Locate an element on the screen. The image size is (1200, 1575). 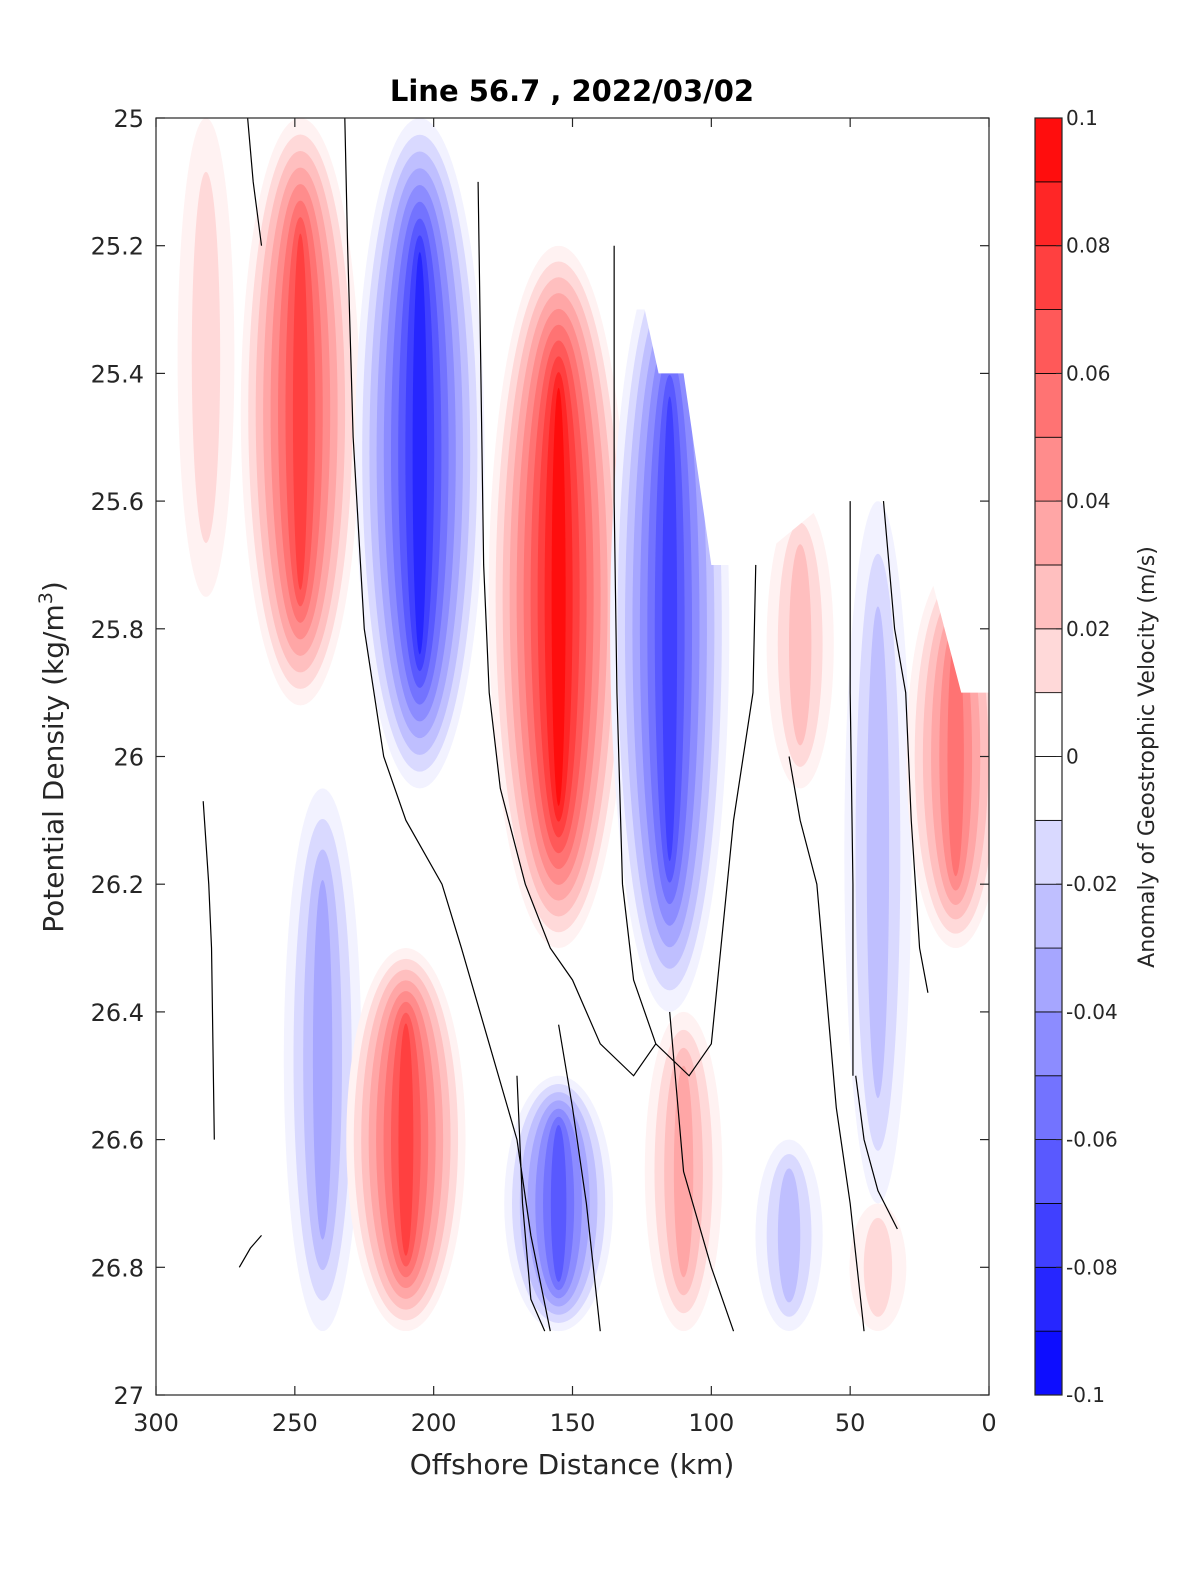
y-tick-label: 25.4 is located at coordinates (117, 374).